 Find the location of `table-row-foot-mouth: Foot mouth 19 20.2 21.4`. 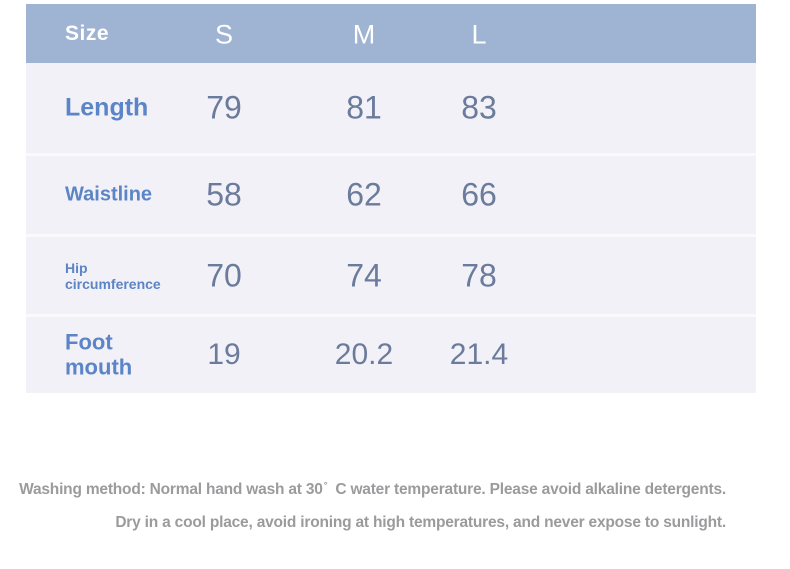

table-row-foot-mouth: Foot mouth 19 20.2 21.4 is located at coordinates (391, 355).